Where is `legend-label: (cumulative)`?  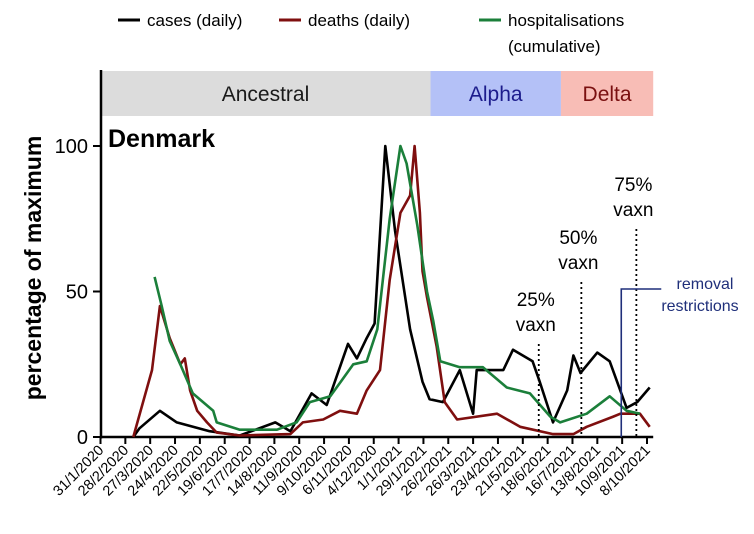 legend-label: (cumulative) is located at coordinates (554, 46).